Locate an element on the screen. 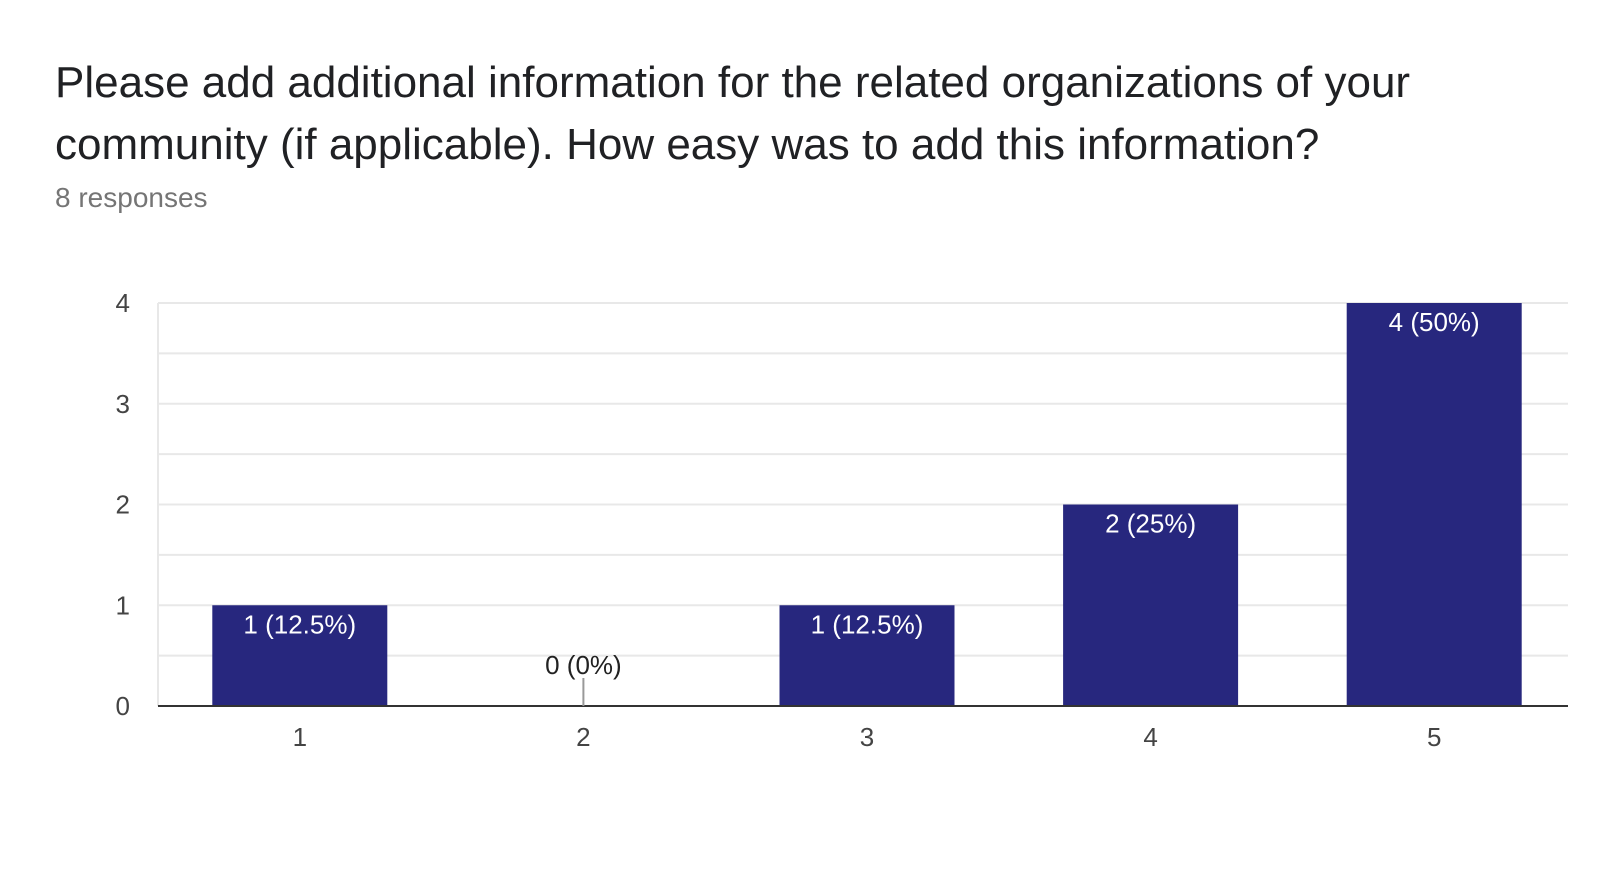 The image size is (1600, 892). bar-data-label: 2 (25%) is located at coordinates (1150, 524).